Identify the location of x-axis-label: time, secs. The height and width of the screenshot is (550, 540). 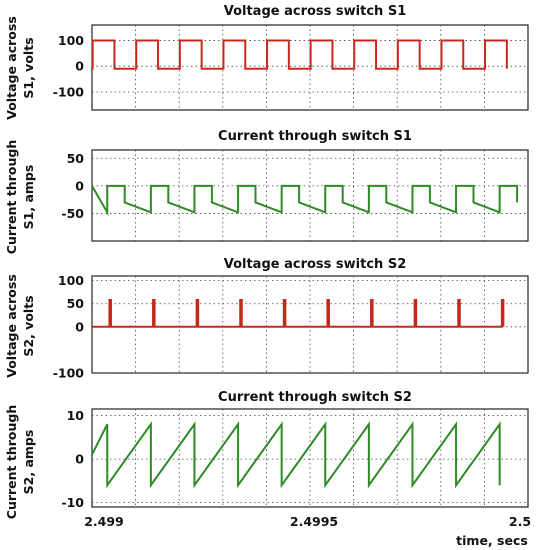
(492, 540).